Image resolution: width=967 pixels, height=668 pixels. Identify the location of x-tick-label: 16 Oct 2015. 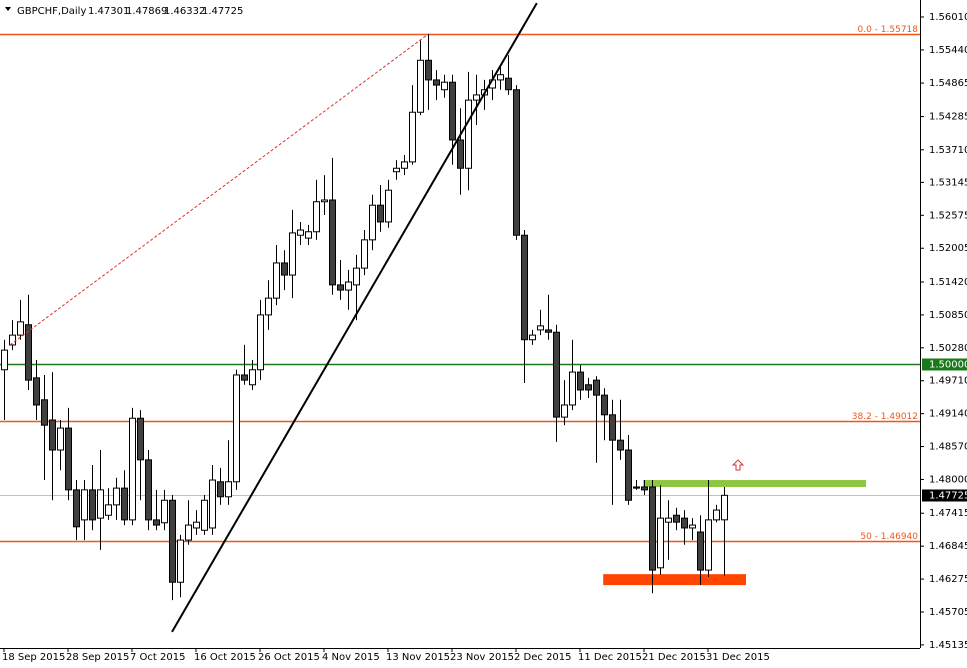
(225, 657).